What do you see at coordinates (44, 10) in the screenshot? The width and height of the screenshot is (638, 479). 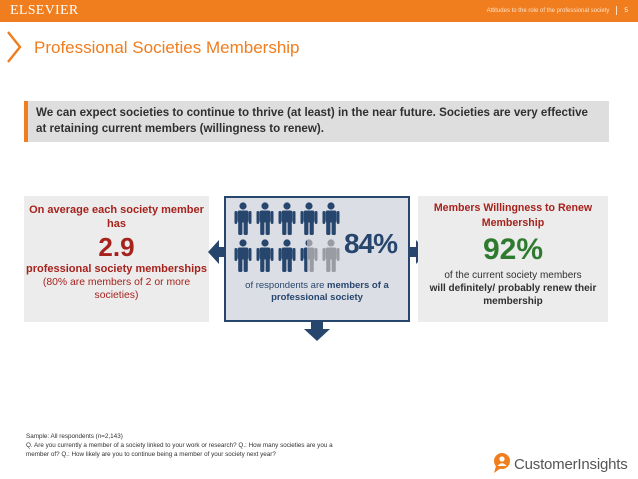 I see `brand-logo: ELSEVIER` at bounding box center [44, 10].